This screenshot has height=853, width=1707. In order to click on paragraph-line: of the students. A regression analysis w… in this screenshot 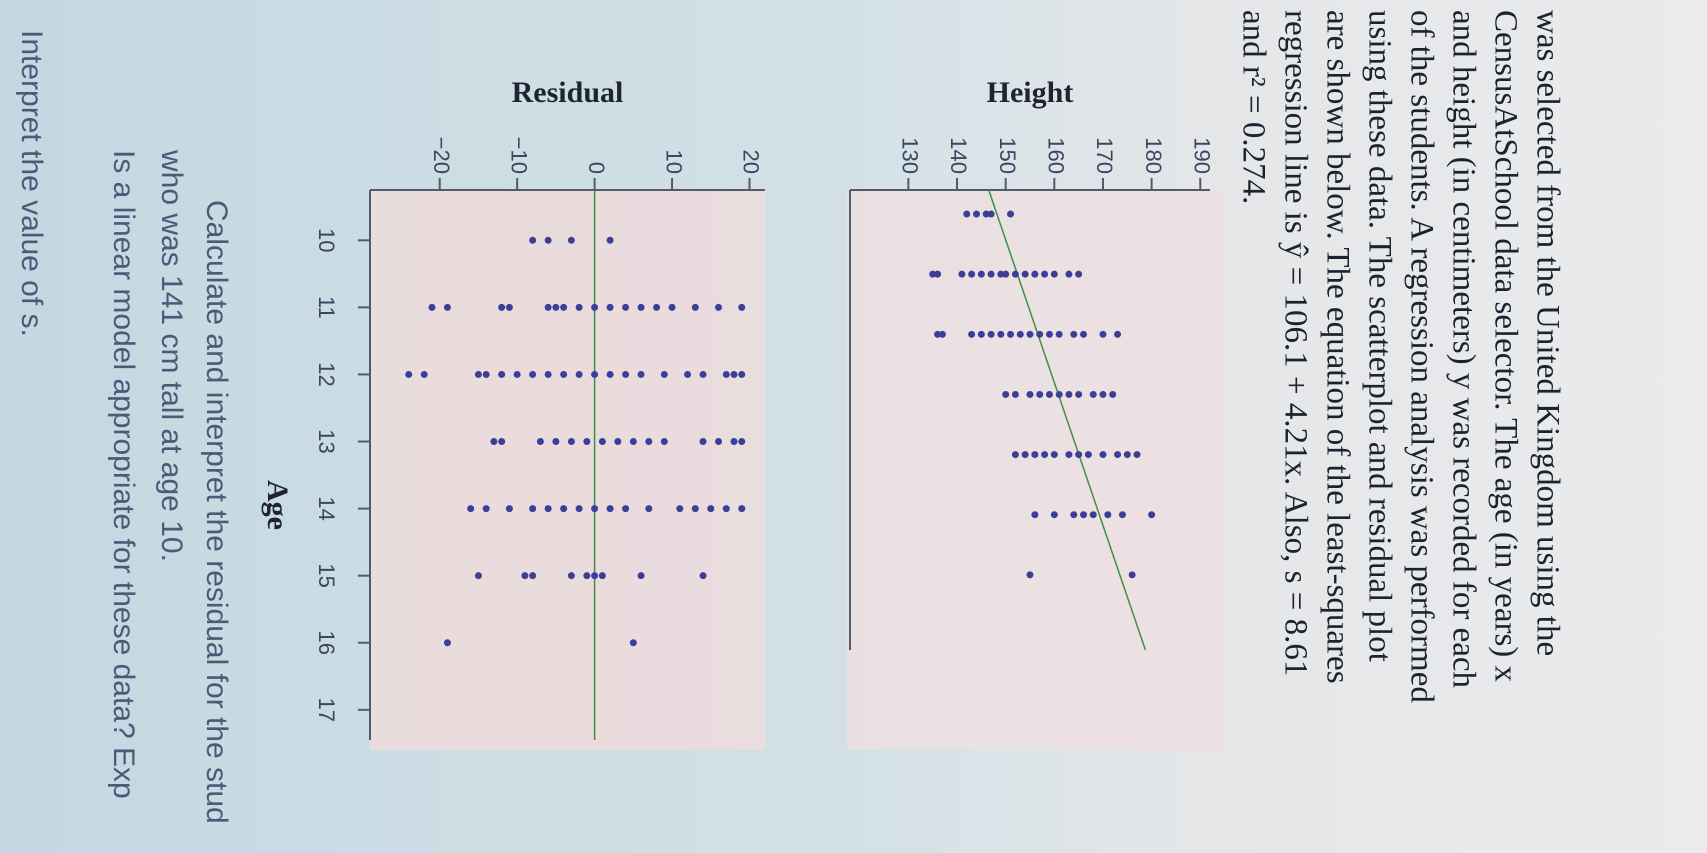, I will do `click(1421, 356)`.